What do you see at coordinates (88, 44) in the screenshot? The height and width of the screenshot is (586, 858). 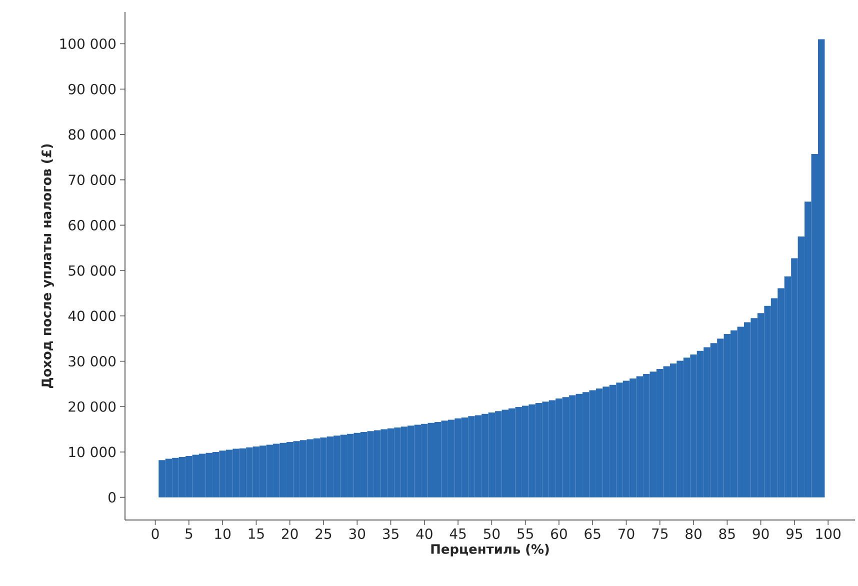 I see `y-tick-label: 100 000` at bounding box center [88, 44].